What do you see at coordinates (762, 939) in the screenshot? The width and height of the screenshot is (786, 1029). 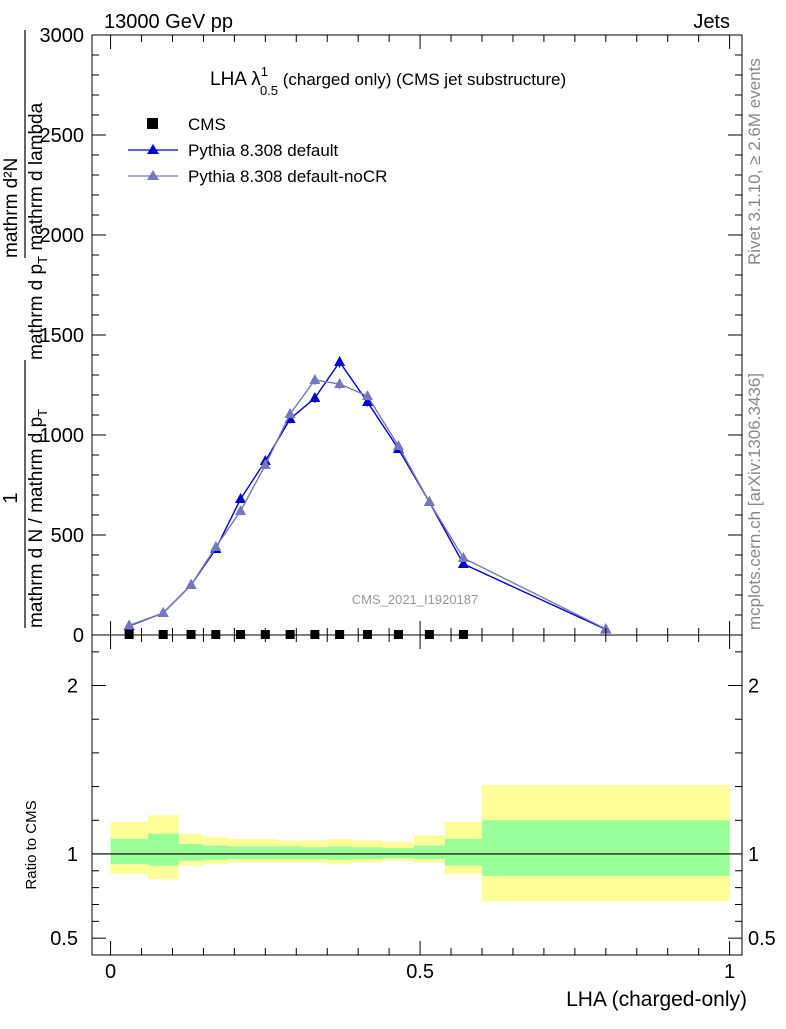 I see `ratio-ytick-label-right-0: 0.5` at bounding box center [762, 939].